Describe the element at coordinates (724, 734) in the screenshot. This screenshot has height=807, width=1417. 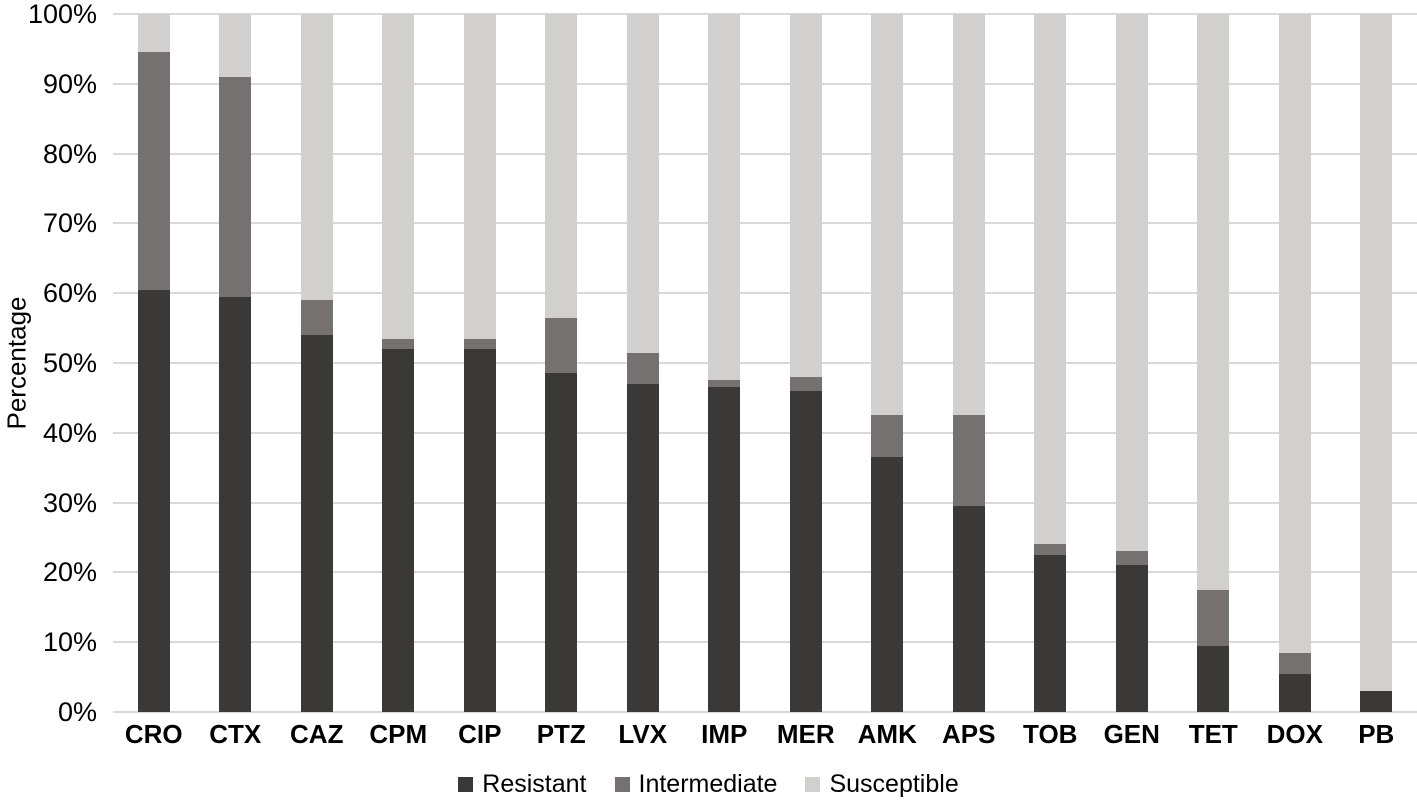
I see `x-tick-label-imp: IMP` at that location.